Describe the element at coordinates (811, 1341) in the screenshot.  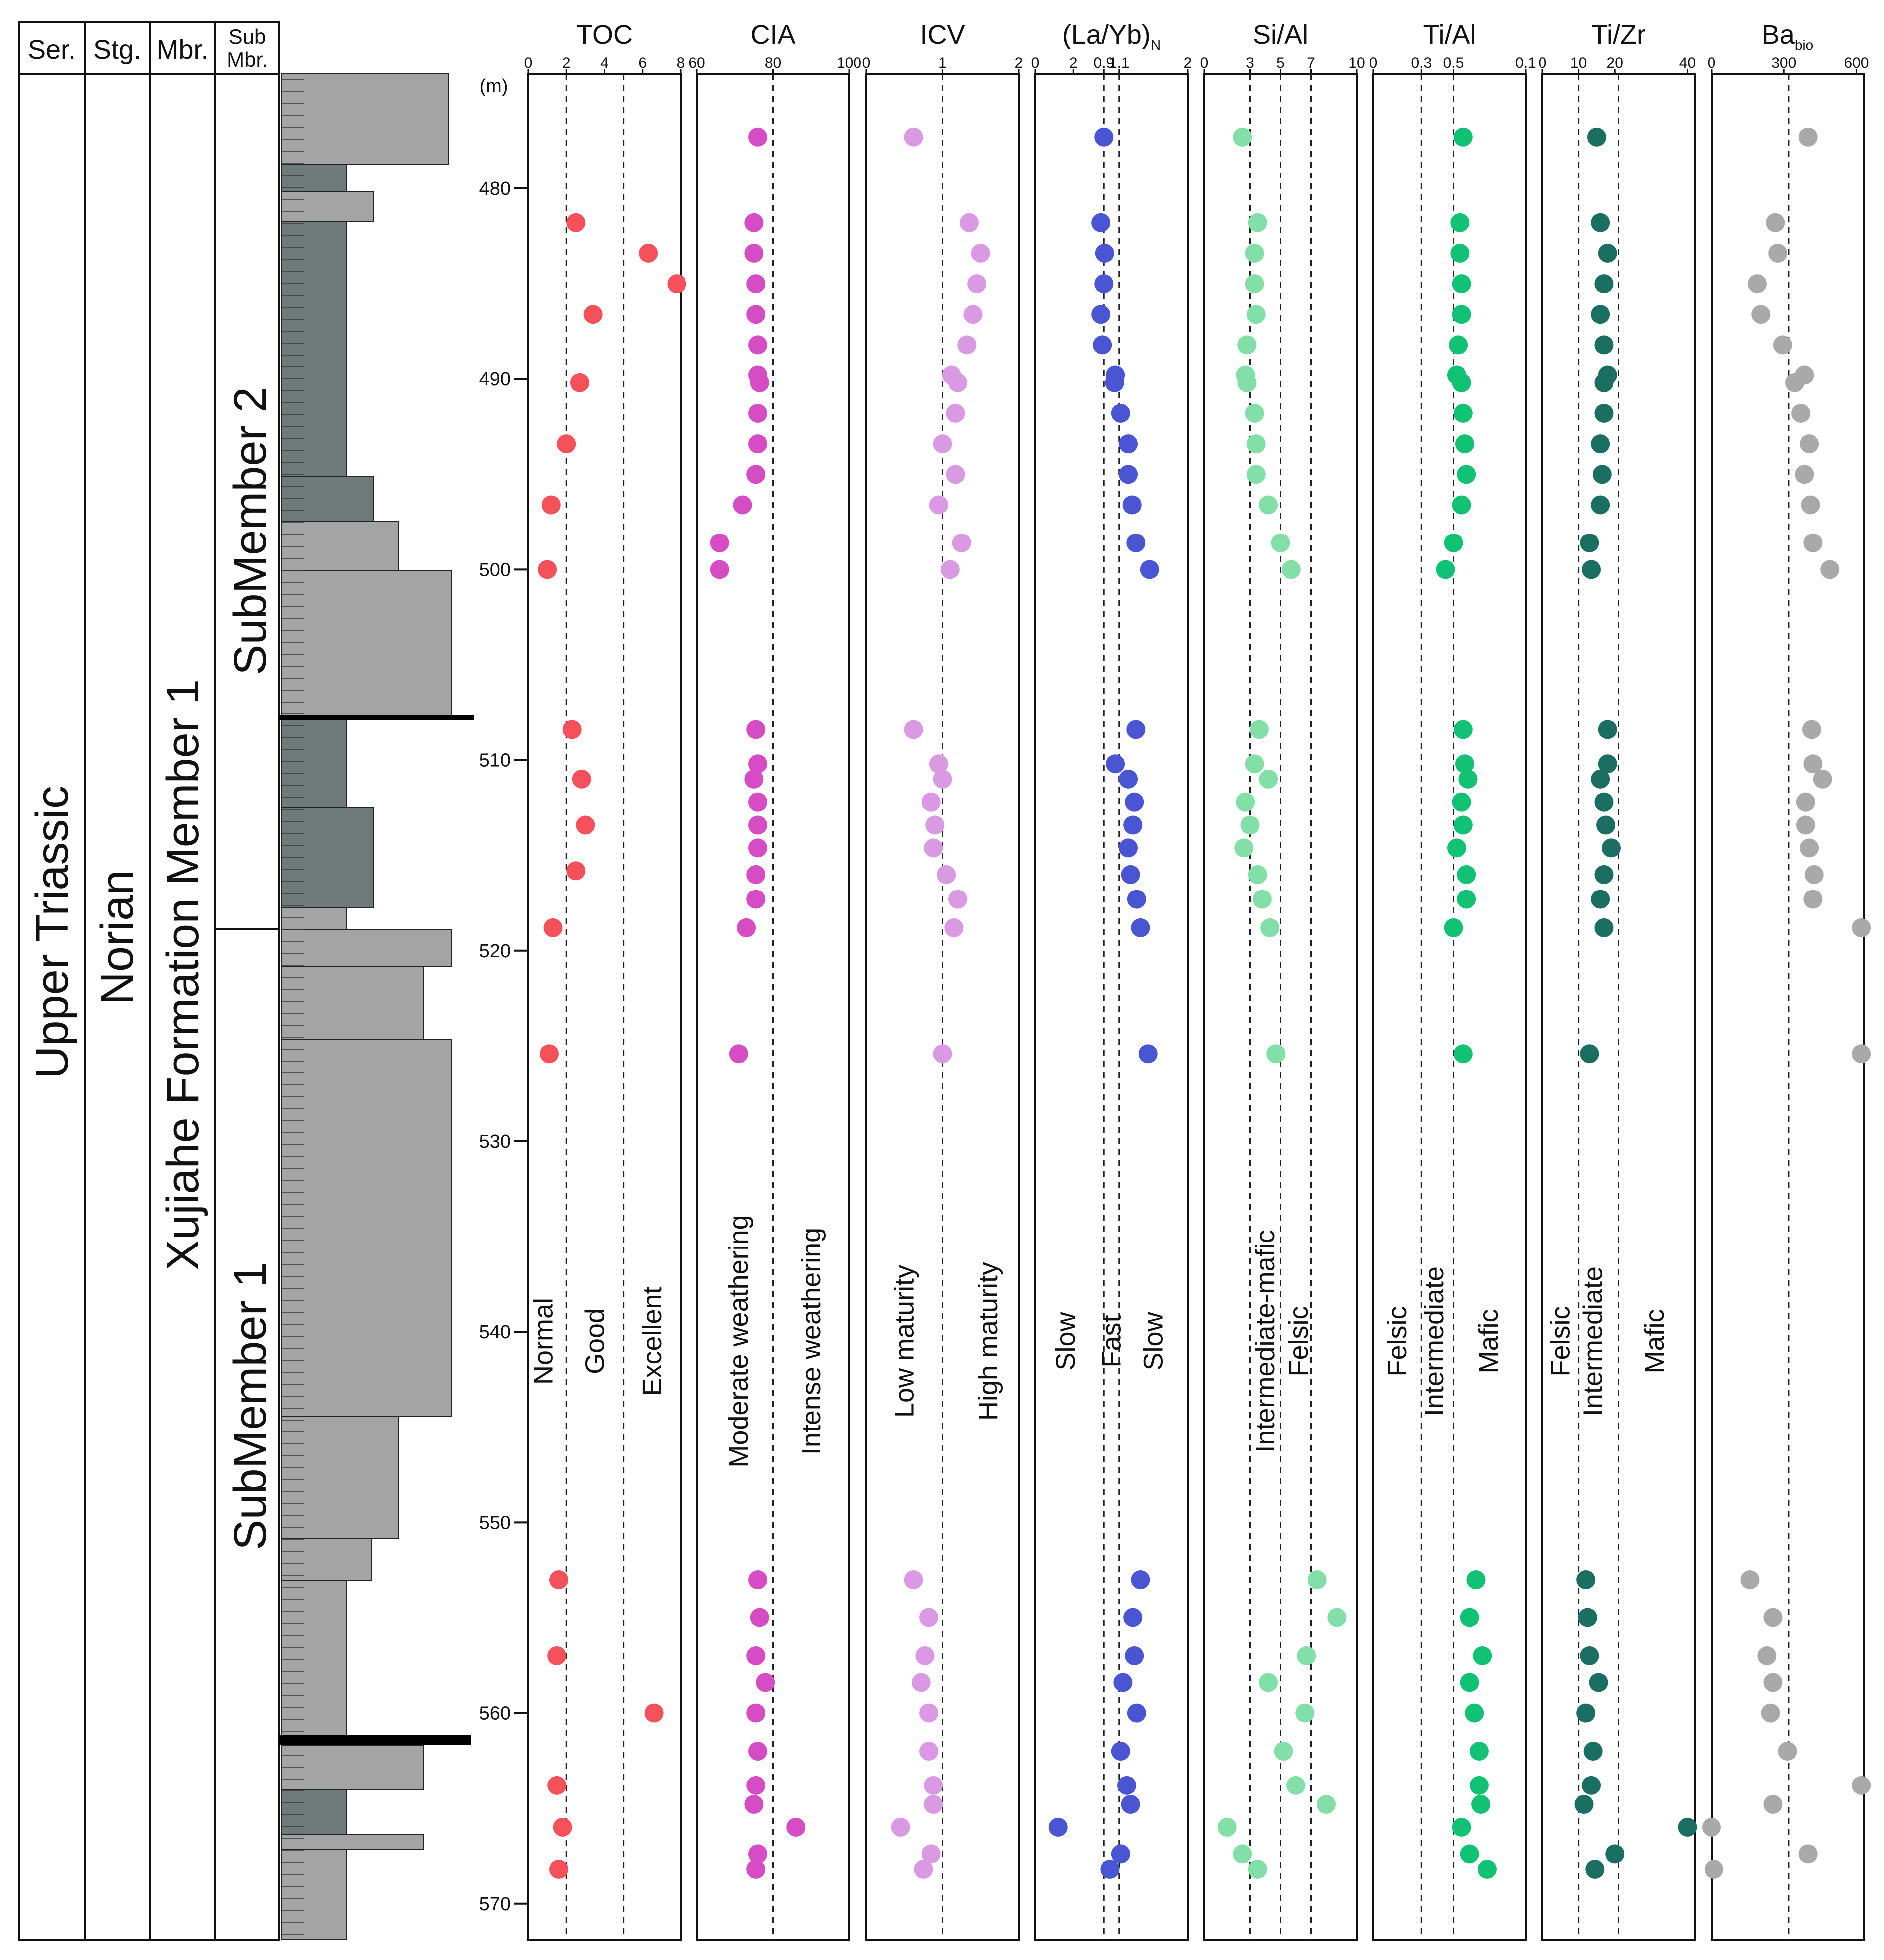
I see `zone-label: Intense weathering` at that location.